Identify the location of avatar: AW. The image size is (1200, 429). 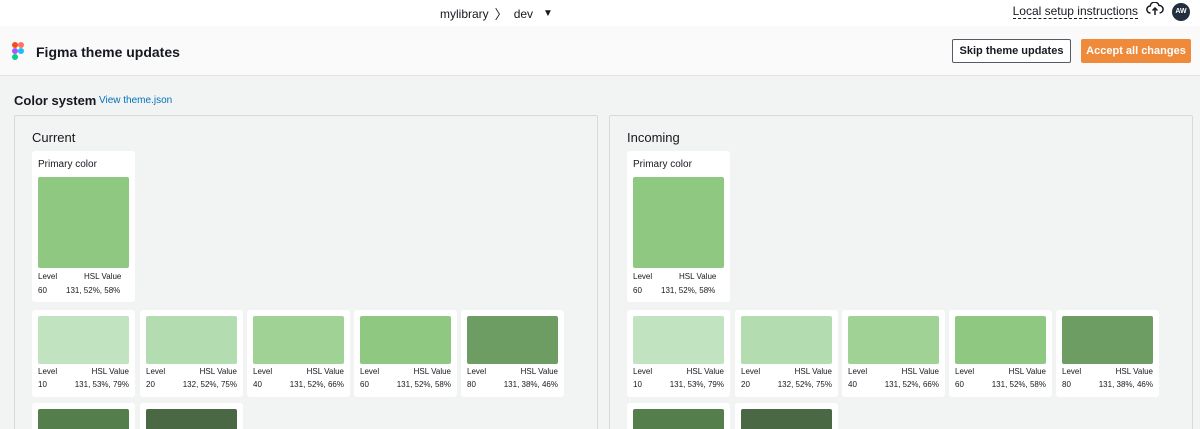
(1181, 11).